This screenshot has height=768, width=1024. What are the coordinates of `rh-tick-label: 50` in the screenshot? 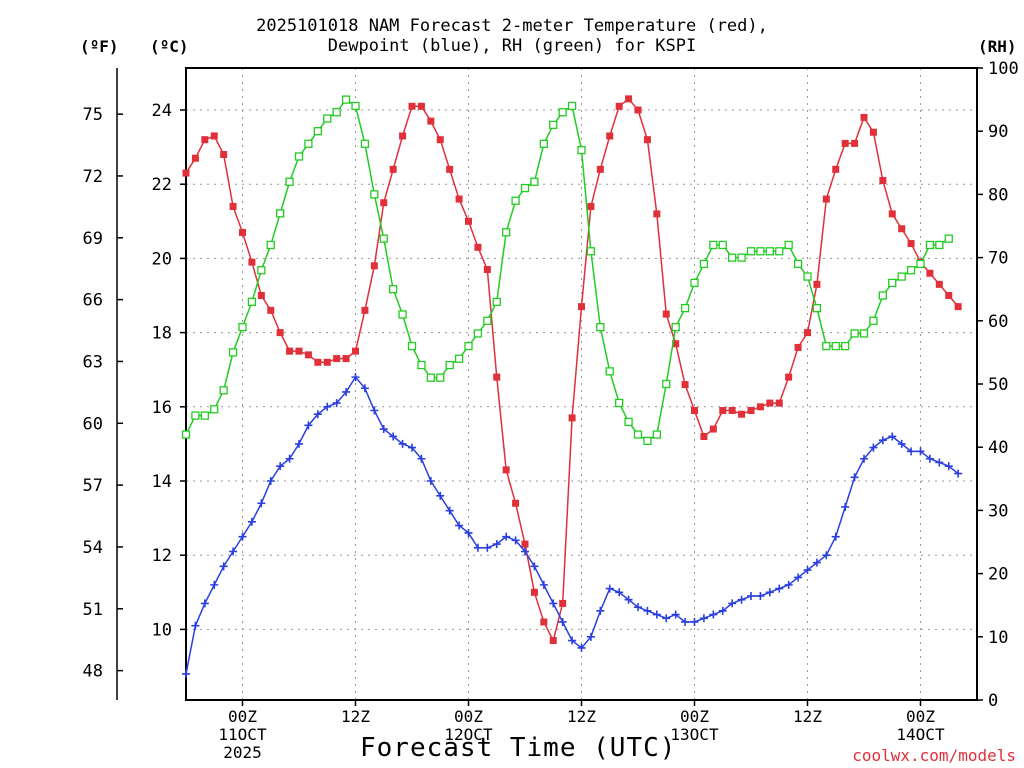 It's located at (998, 385).